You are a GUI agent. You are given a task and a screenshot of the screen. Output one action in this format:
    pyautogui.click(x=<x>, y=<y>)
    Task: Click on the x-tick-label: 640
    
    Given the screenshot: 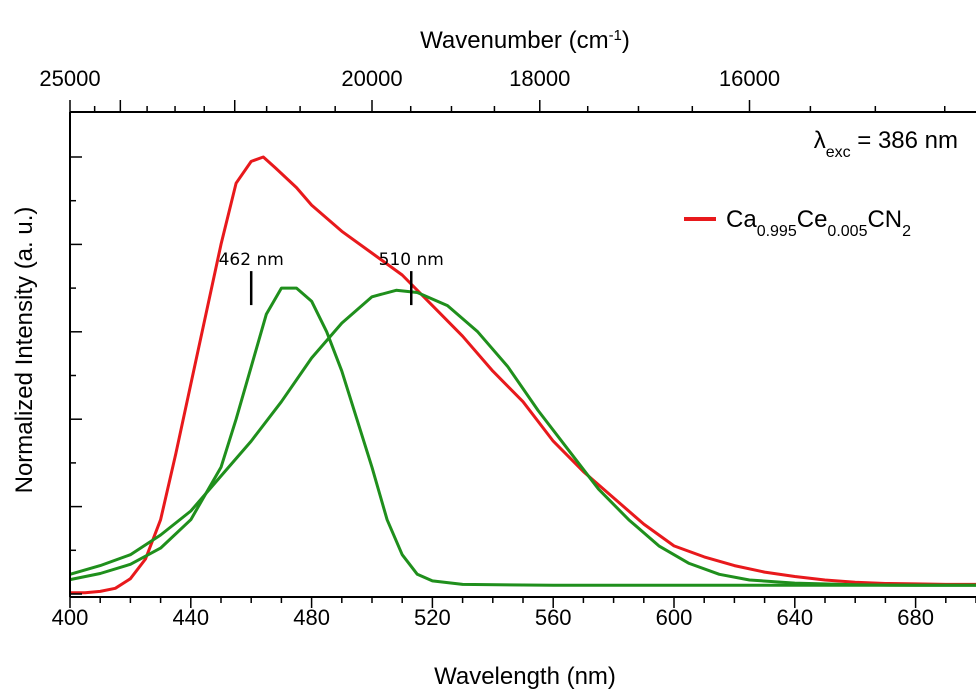 What is the action you would take?
    pyautogui.click(x=794, y=617)
    